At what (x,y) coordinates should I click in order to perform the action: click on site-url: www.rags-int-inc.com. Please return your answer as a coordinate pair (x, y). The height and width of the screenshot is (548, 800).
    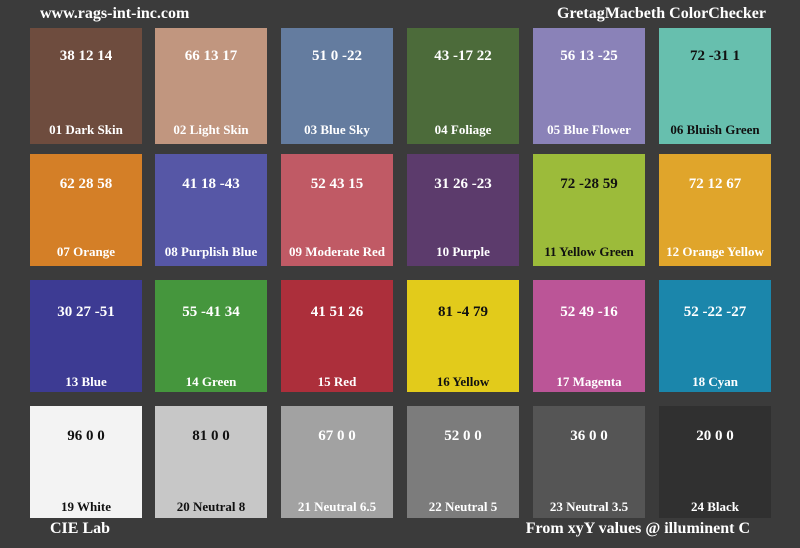
    Looking at the image, I should click on (115, 13).